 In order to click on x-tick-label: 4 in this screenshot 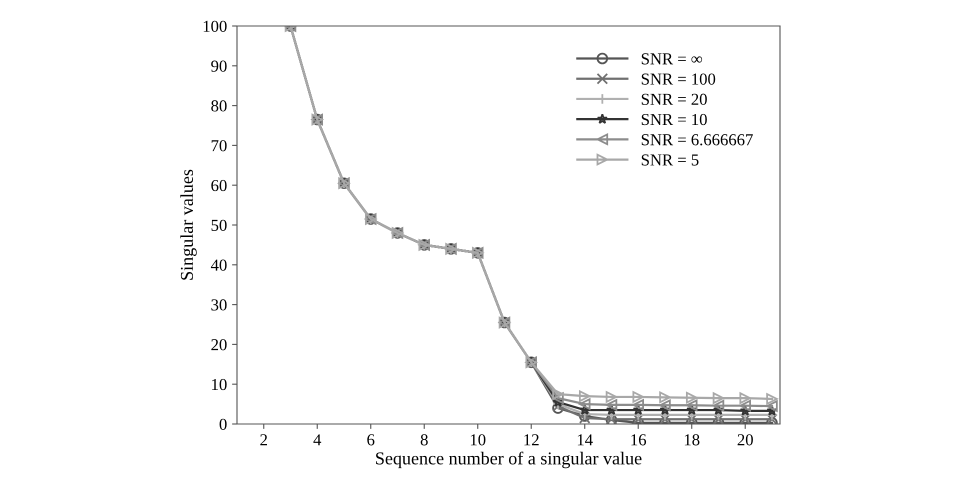, I will do `click(317, 440)`.